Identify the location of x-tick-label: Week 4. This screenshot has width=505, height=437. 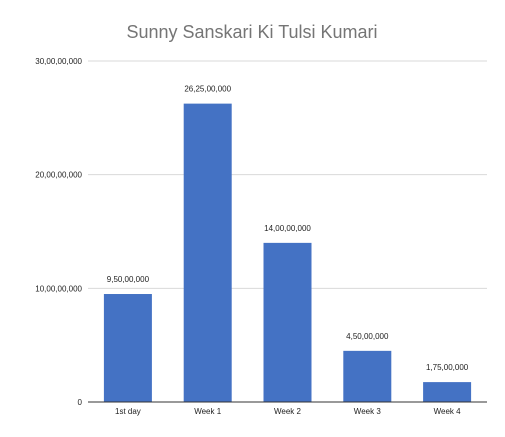
(448, 411).